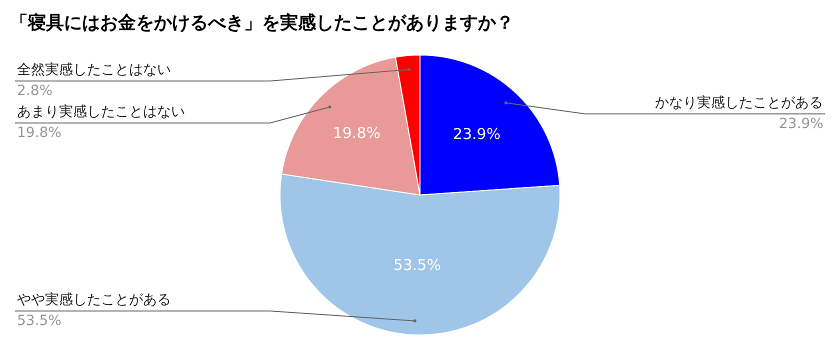 The width and height of the screenshot is (840, 354). Describe the element at coordinates (94, 70) in the screenshot. I see `slice-label: 全然実感したことはない` at that location.